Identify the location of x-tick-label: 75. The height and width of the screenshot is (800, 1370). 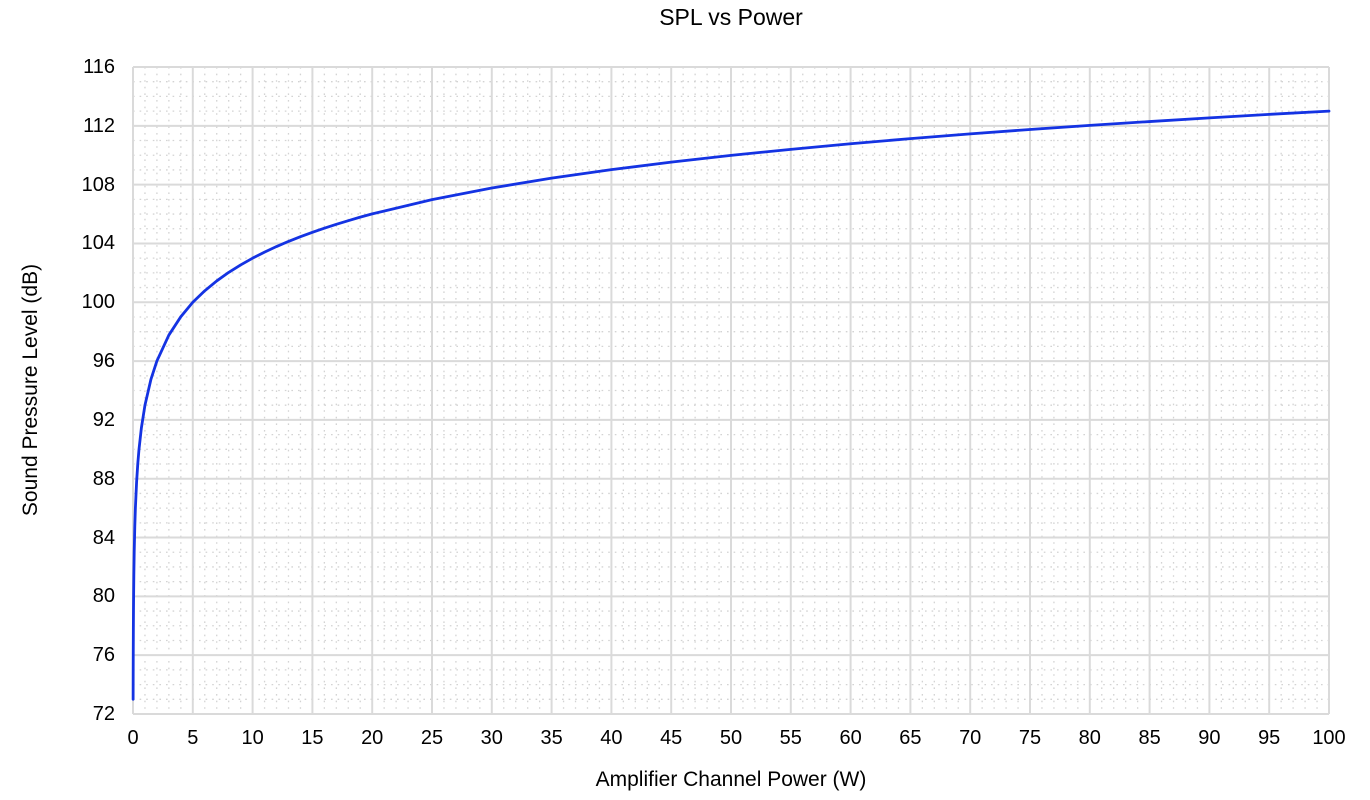
(1030, 738).